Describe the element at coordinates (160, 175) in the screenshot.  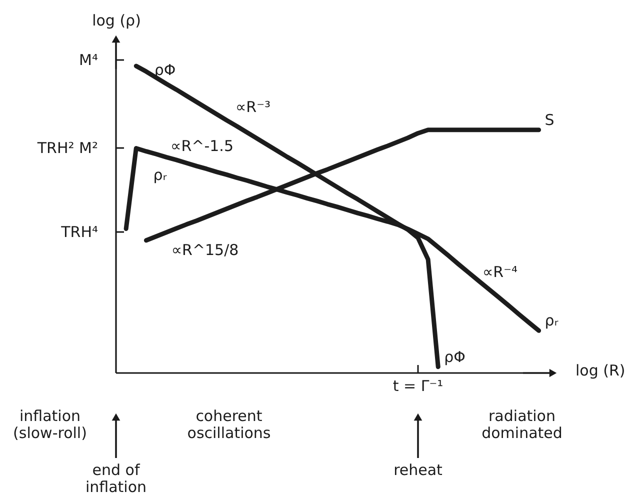
I see `annotation: ρᵣ` at that location.